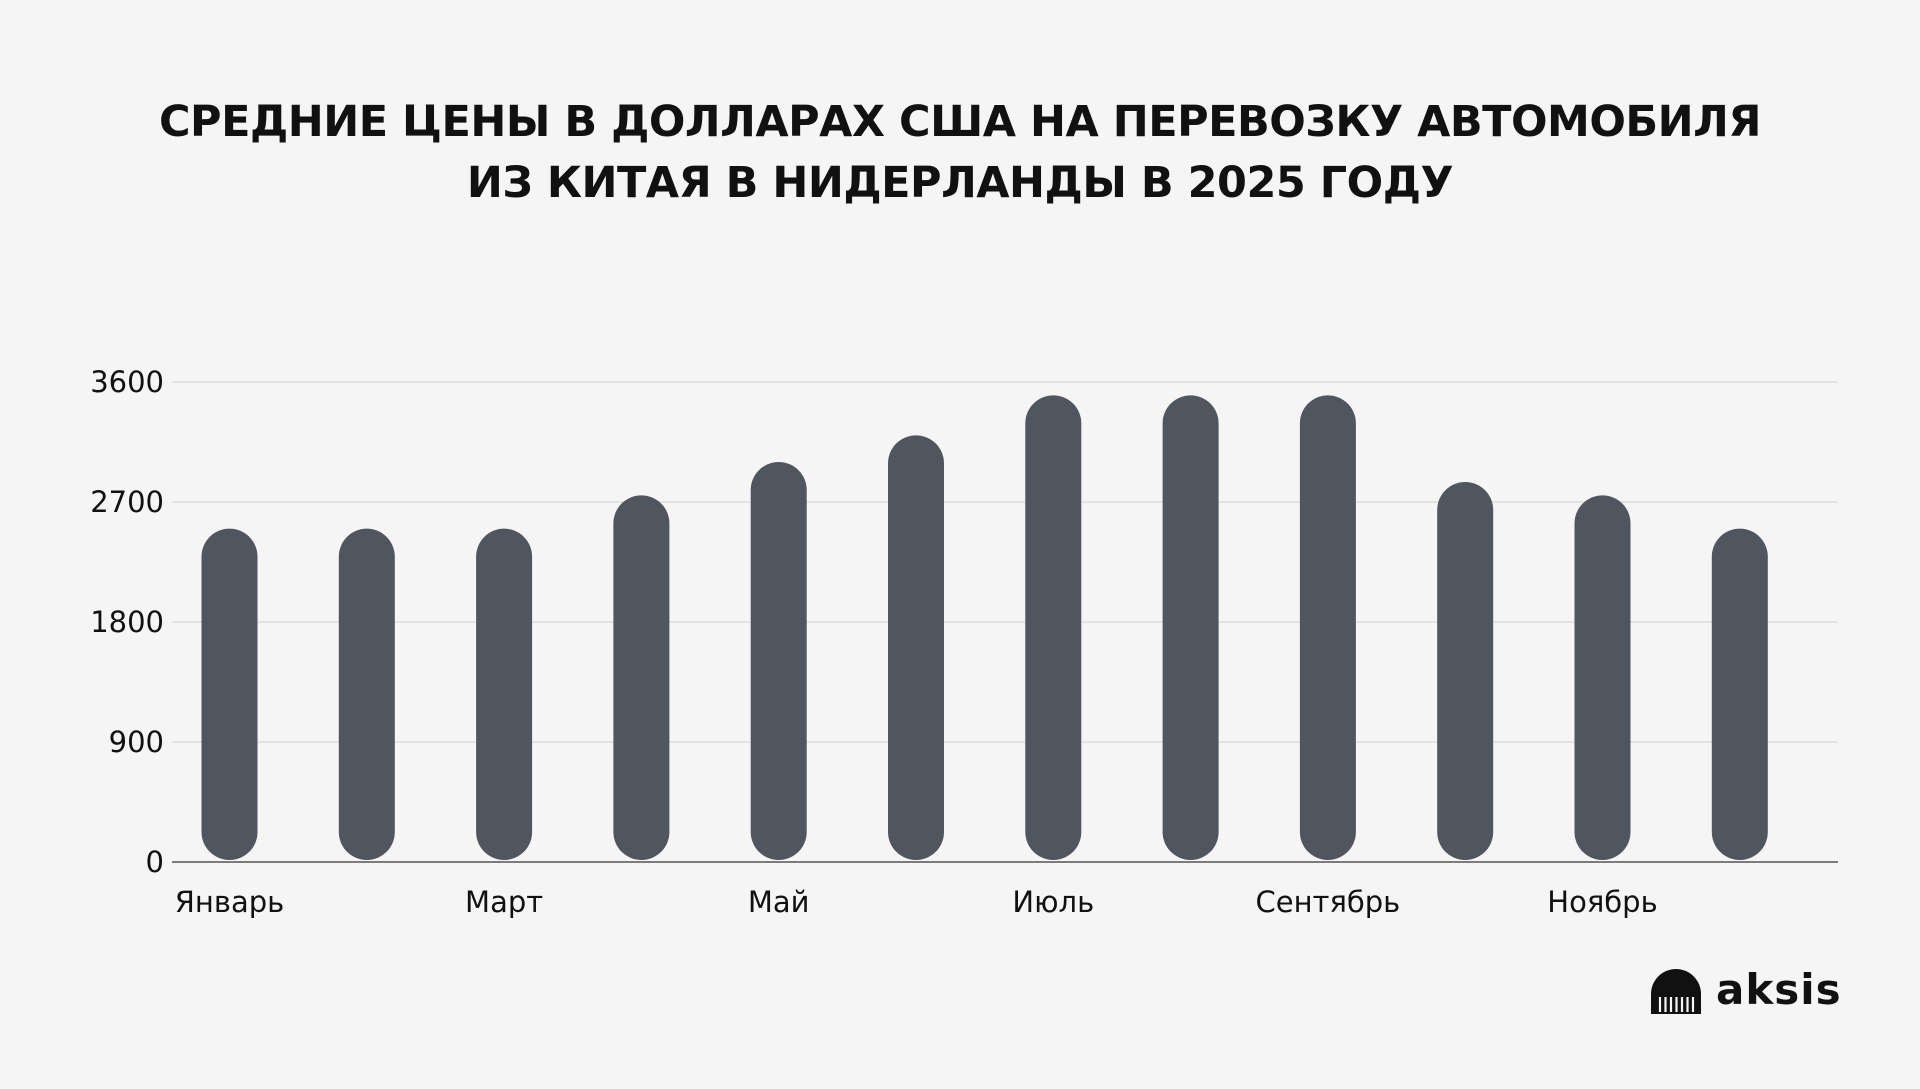 Image resolution: width=1920 pixels, height=1089 pixels. I want to click on bar-Апрель, so click(641, 677).